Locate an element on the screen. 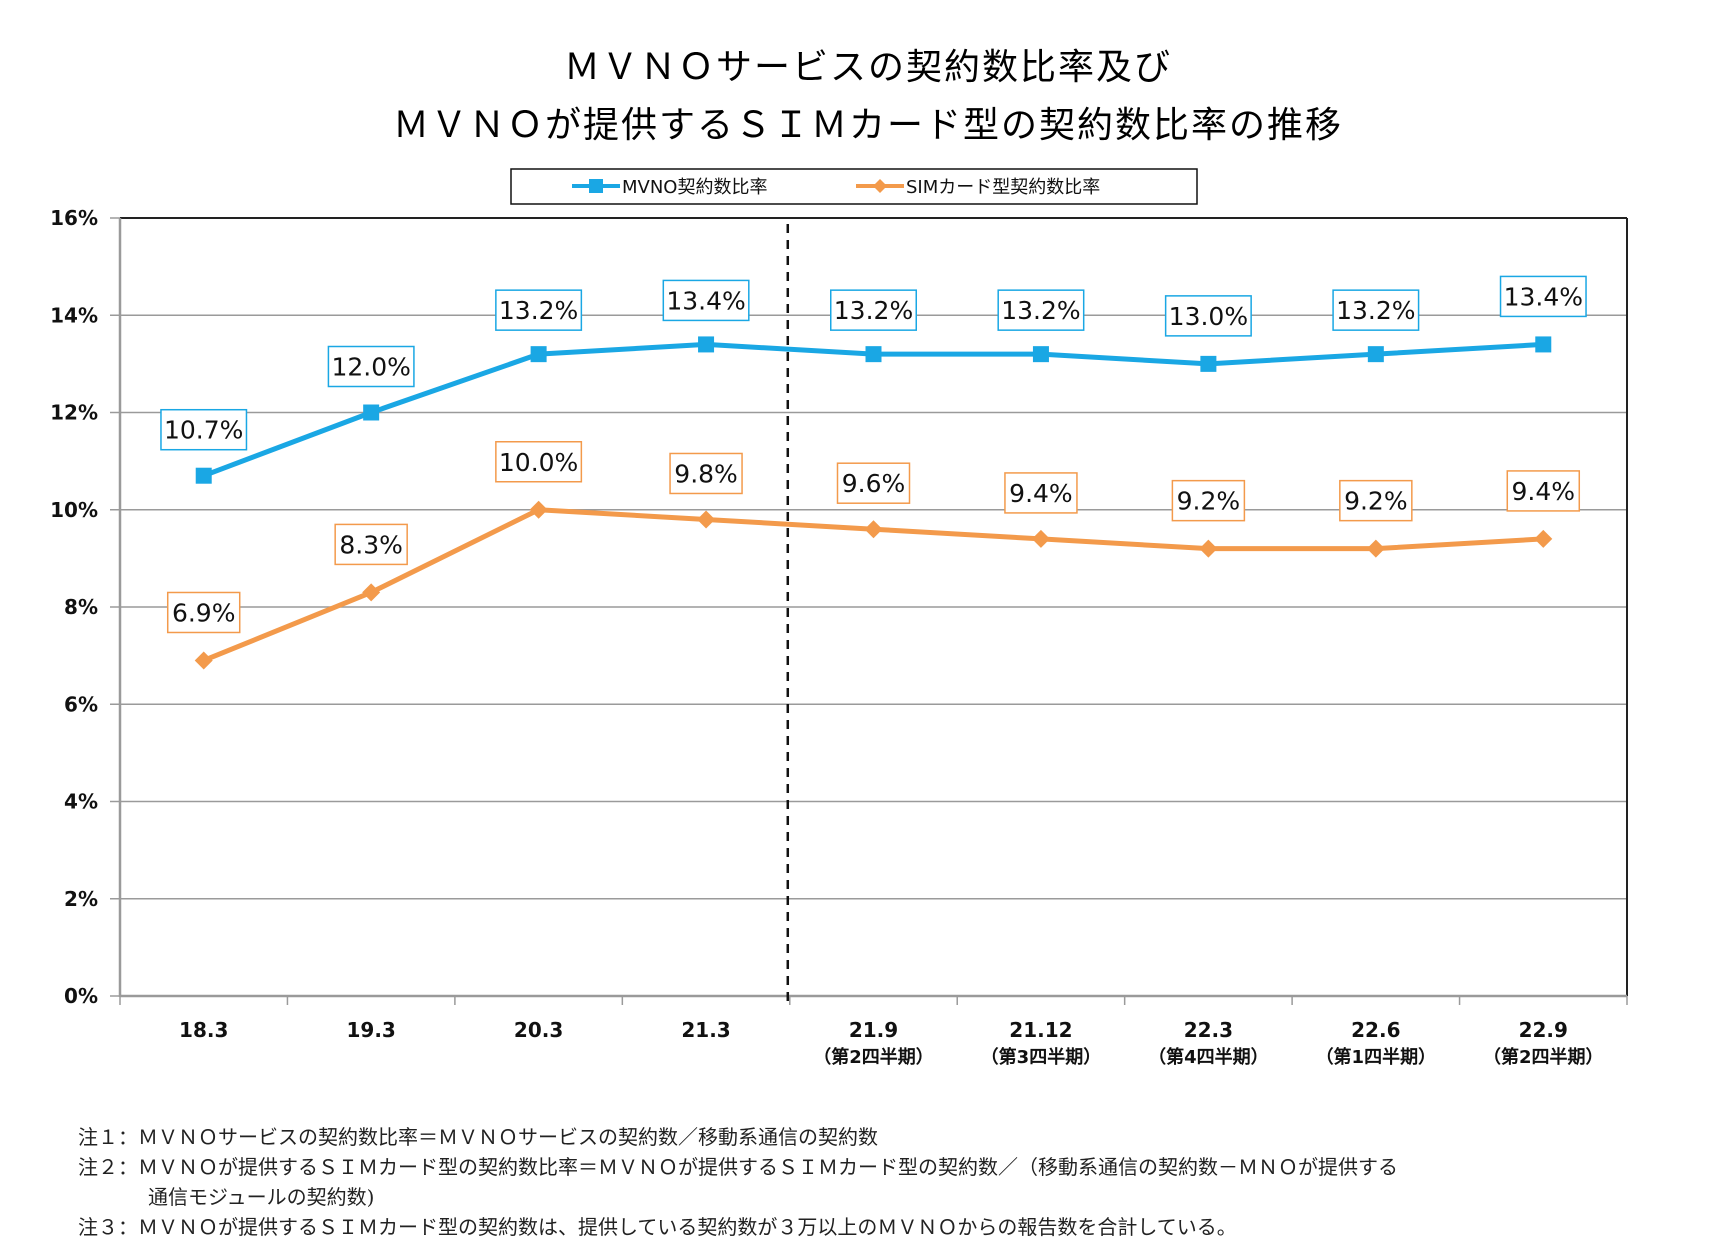 The width and height of the screenshot is (1736, 1258). data-label: 12.0% is located at coordinates (370, 367).